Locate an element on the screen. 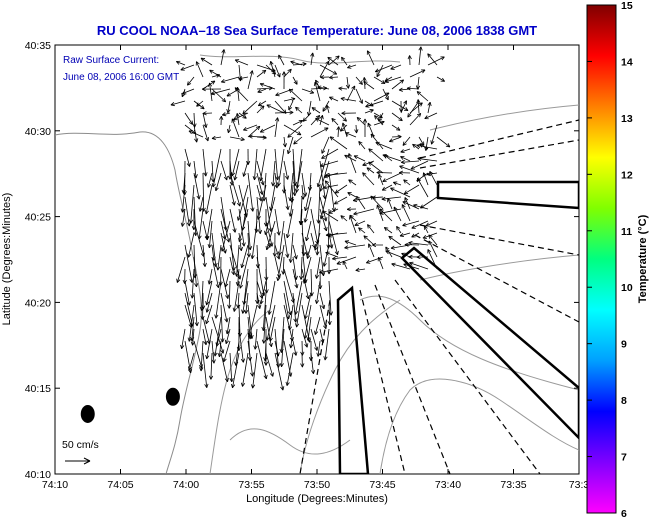 This screenshot has height=519, width=651. y-tick-label: 40:15 is located at coordinates (38, 389).